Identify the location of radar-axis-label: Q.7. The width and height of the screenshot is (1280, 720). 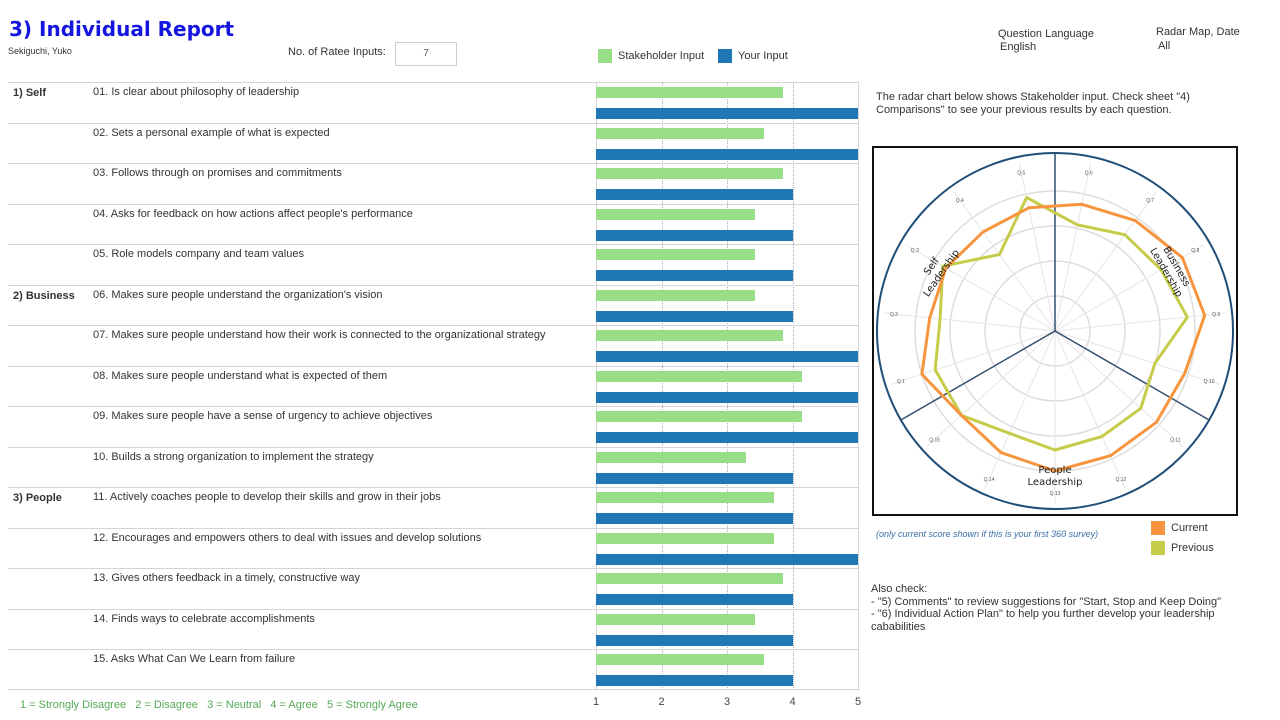
(1150, 201).